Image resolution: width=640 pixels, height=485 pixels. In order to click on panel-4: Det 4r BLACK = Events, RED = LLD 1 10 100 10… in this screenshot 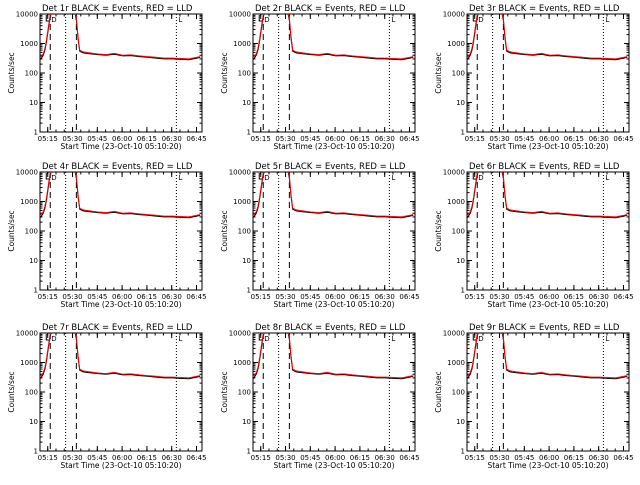, I will do `click(107, 235)`.